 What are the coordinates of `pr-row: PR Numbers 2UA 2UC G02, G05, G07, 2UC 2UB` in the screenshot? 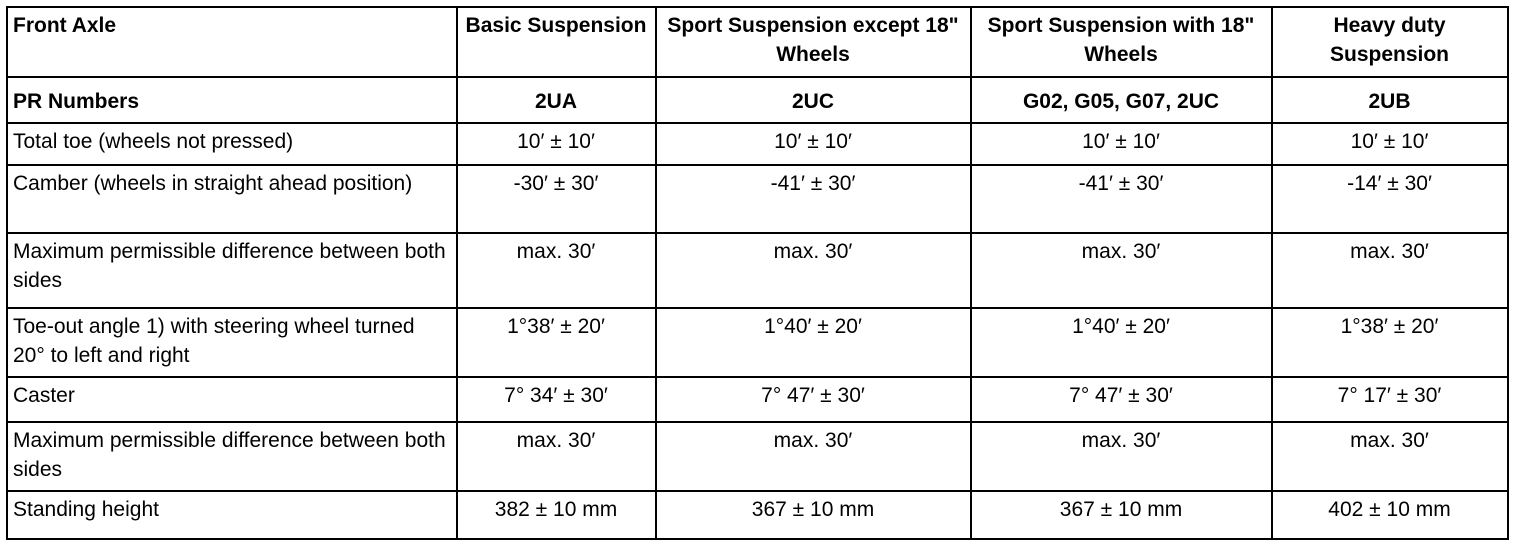 It's located at (757, 100).